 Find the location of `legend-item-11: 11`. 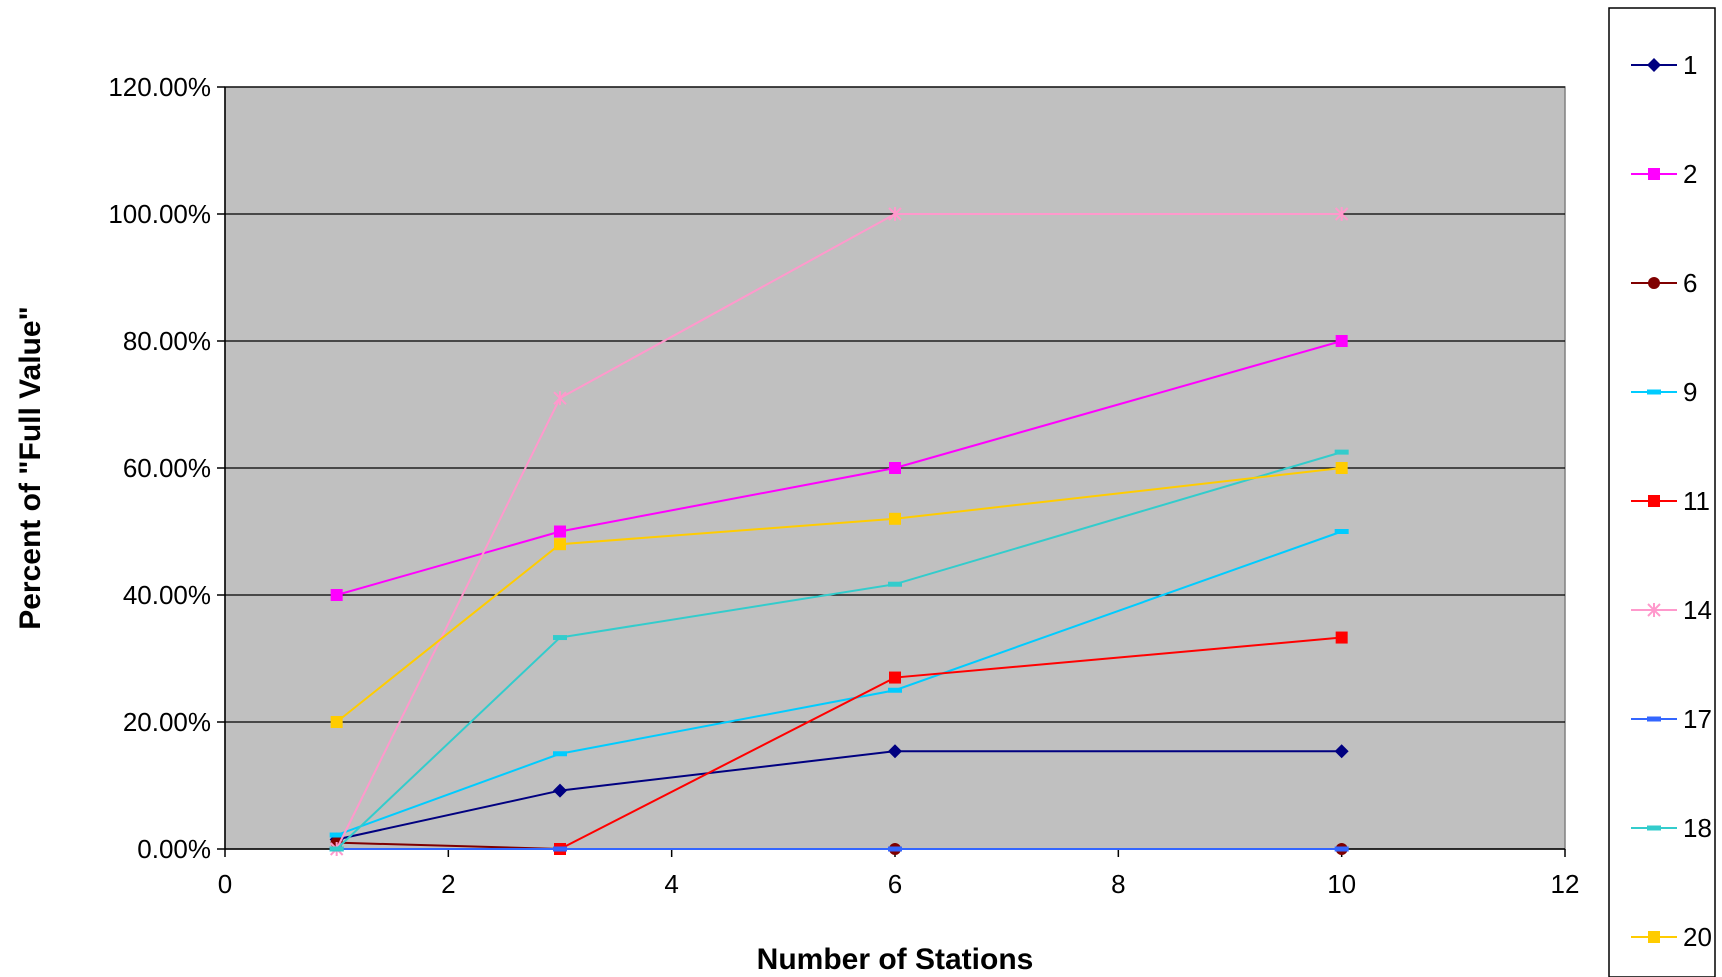

legend-item-11: 11 is located at coordinates (1670, 501).